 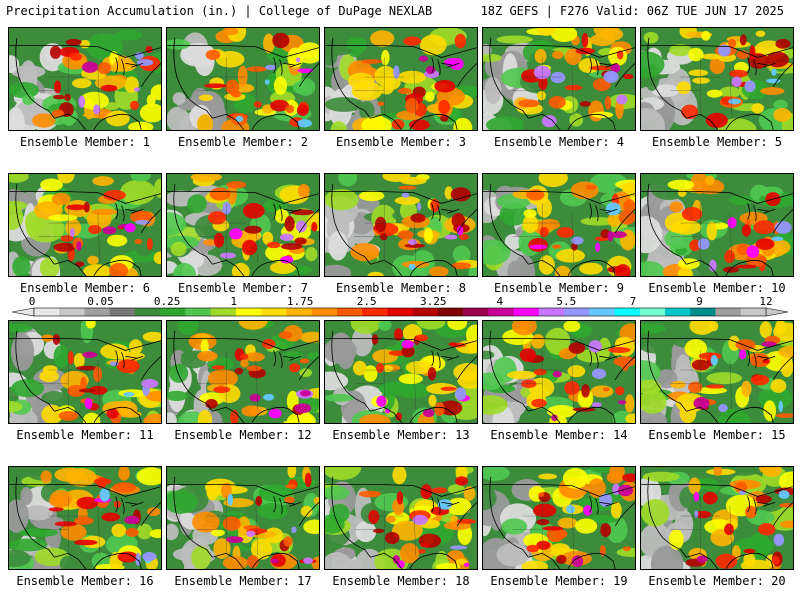 I want to click on colorbar-tick-label: 0, so click(x=32, y=301).